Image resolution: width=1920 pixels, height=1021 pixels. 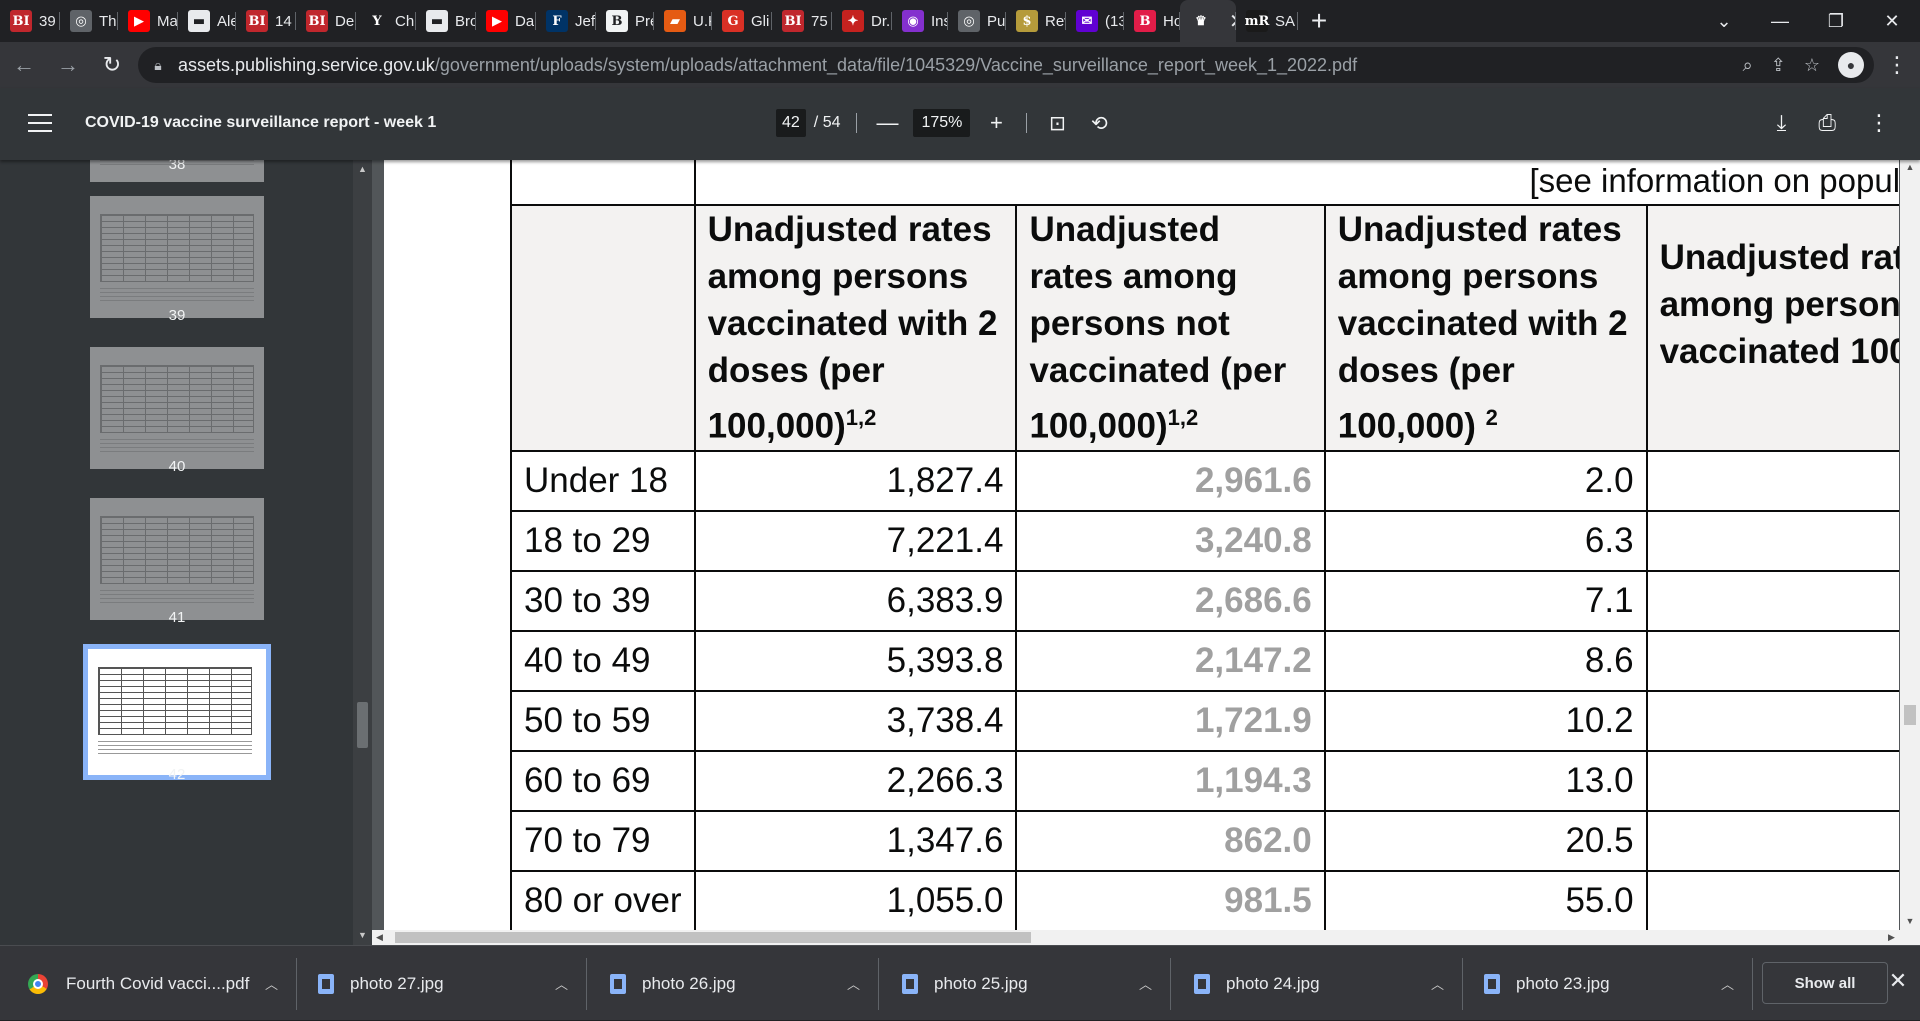 What do you see at coordinates (1095, 21) in the screenshot?
I see `browser-tab: ✉ (13` at bounding box center [1095, 21].